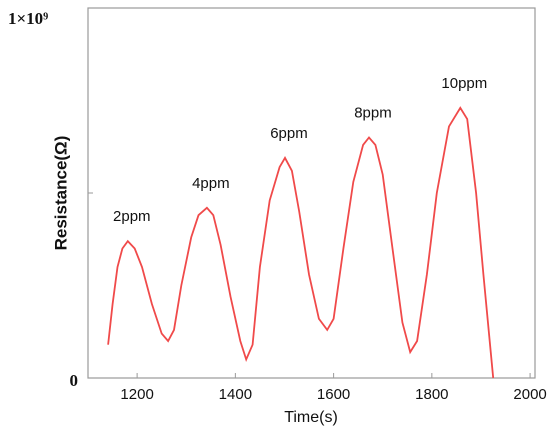 The width and height of the screenshot is (550, 437). What do you see at coordinates (136, 394) in the screenshot?
I see `x-tick-label: 1200` at bounding box center [136, 394].